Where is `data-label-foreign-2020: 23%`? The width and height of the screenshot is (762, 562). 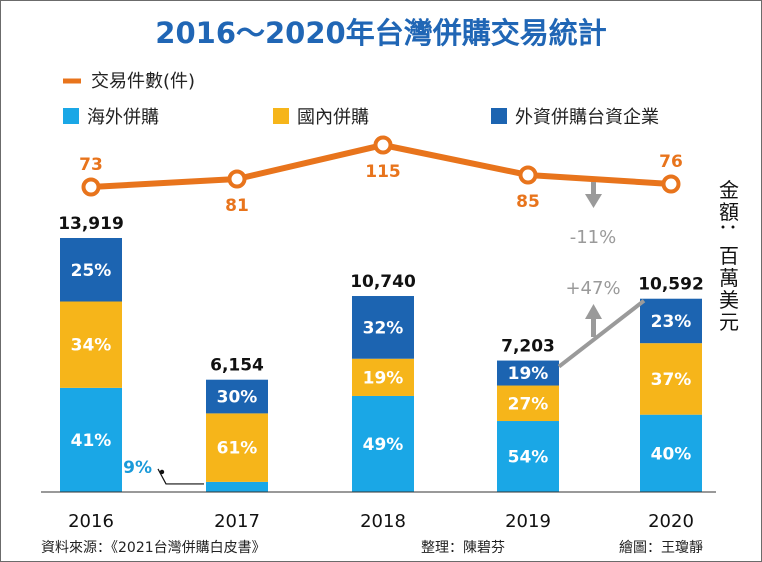 data-label-foreign-2020: 23% is located at coordinates (671, 322).